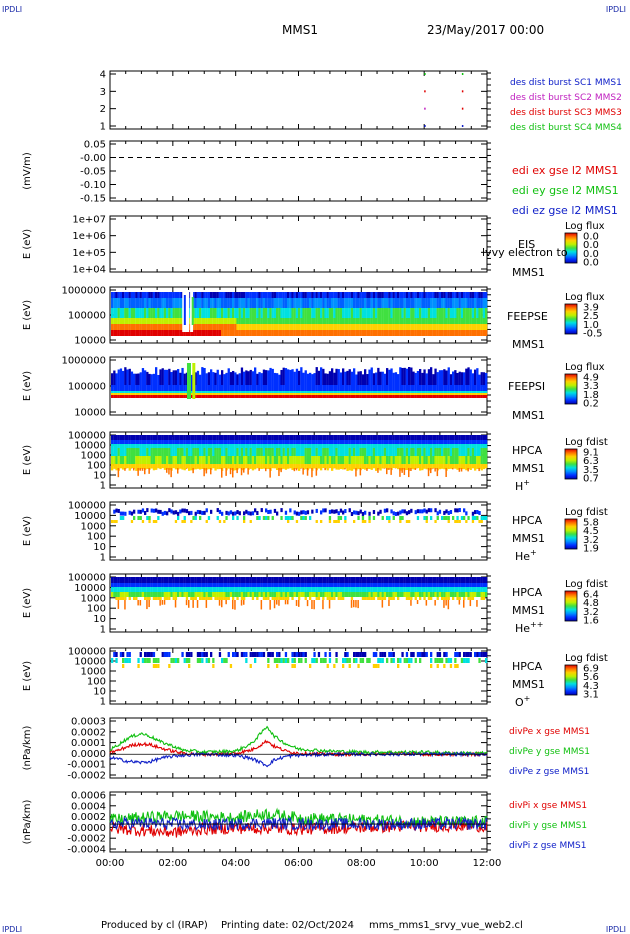 This screenshot has width=630, height=934. I want to click on y-tick-label-divpi: -0.0004, so click(86, 850).